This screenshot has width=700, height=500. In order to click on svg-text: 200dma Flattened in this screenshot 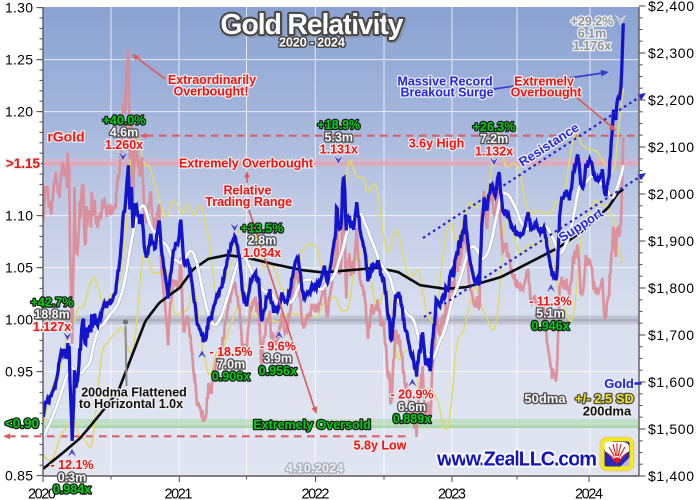, I will do `click(134, 393)`.